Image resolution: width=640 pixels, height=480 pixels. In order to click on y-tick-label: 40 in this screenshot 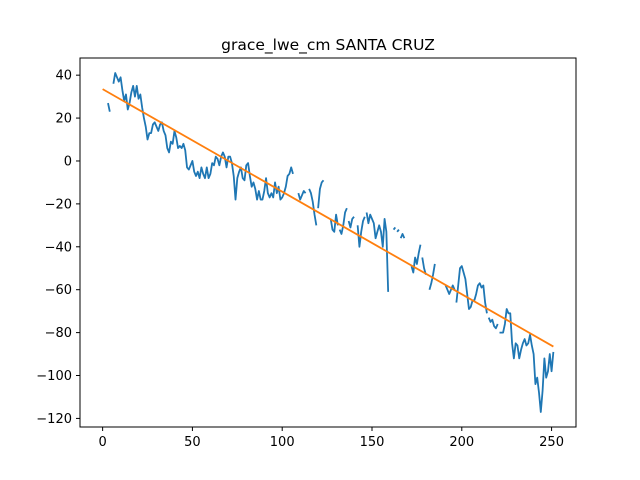, I will do `click(63, 76)`.